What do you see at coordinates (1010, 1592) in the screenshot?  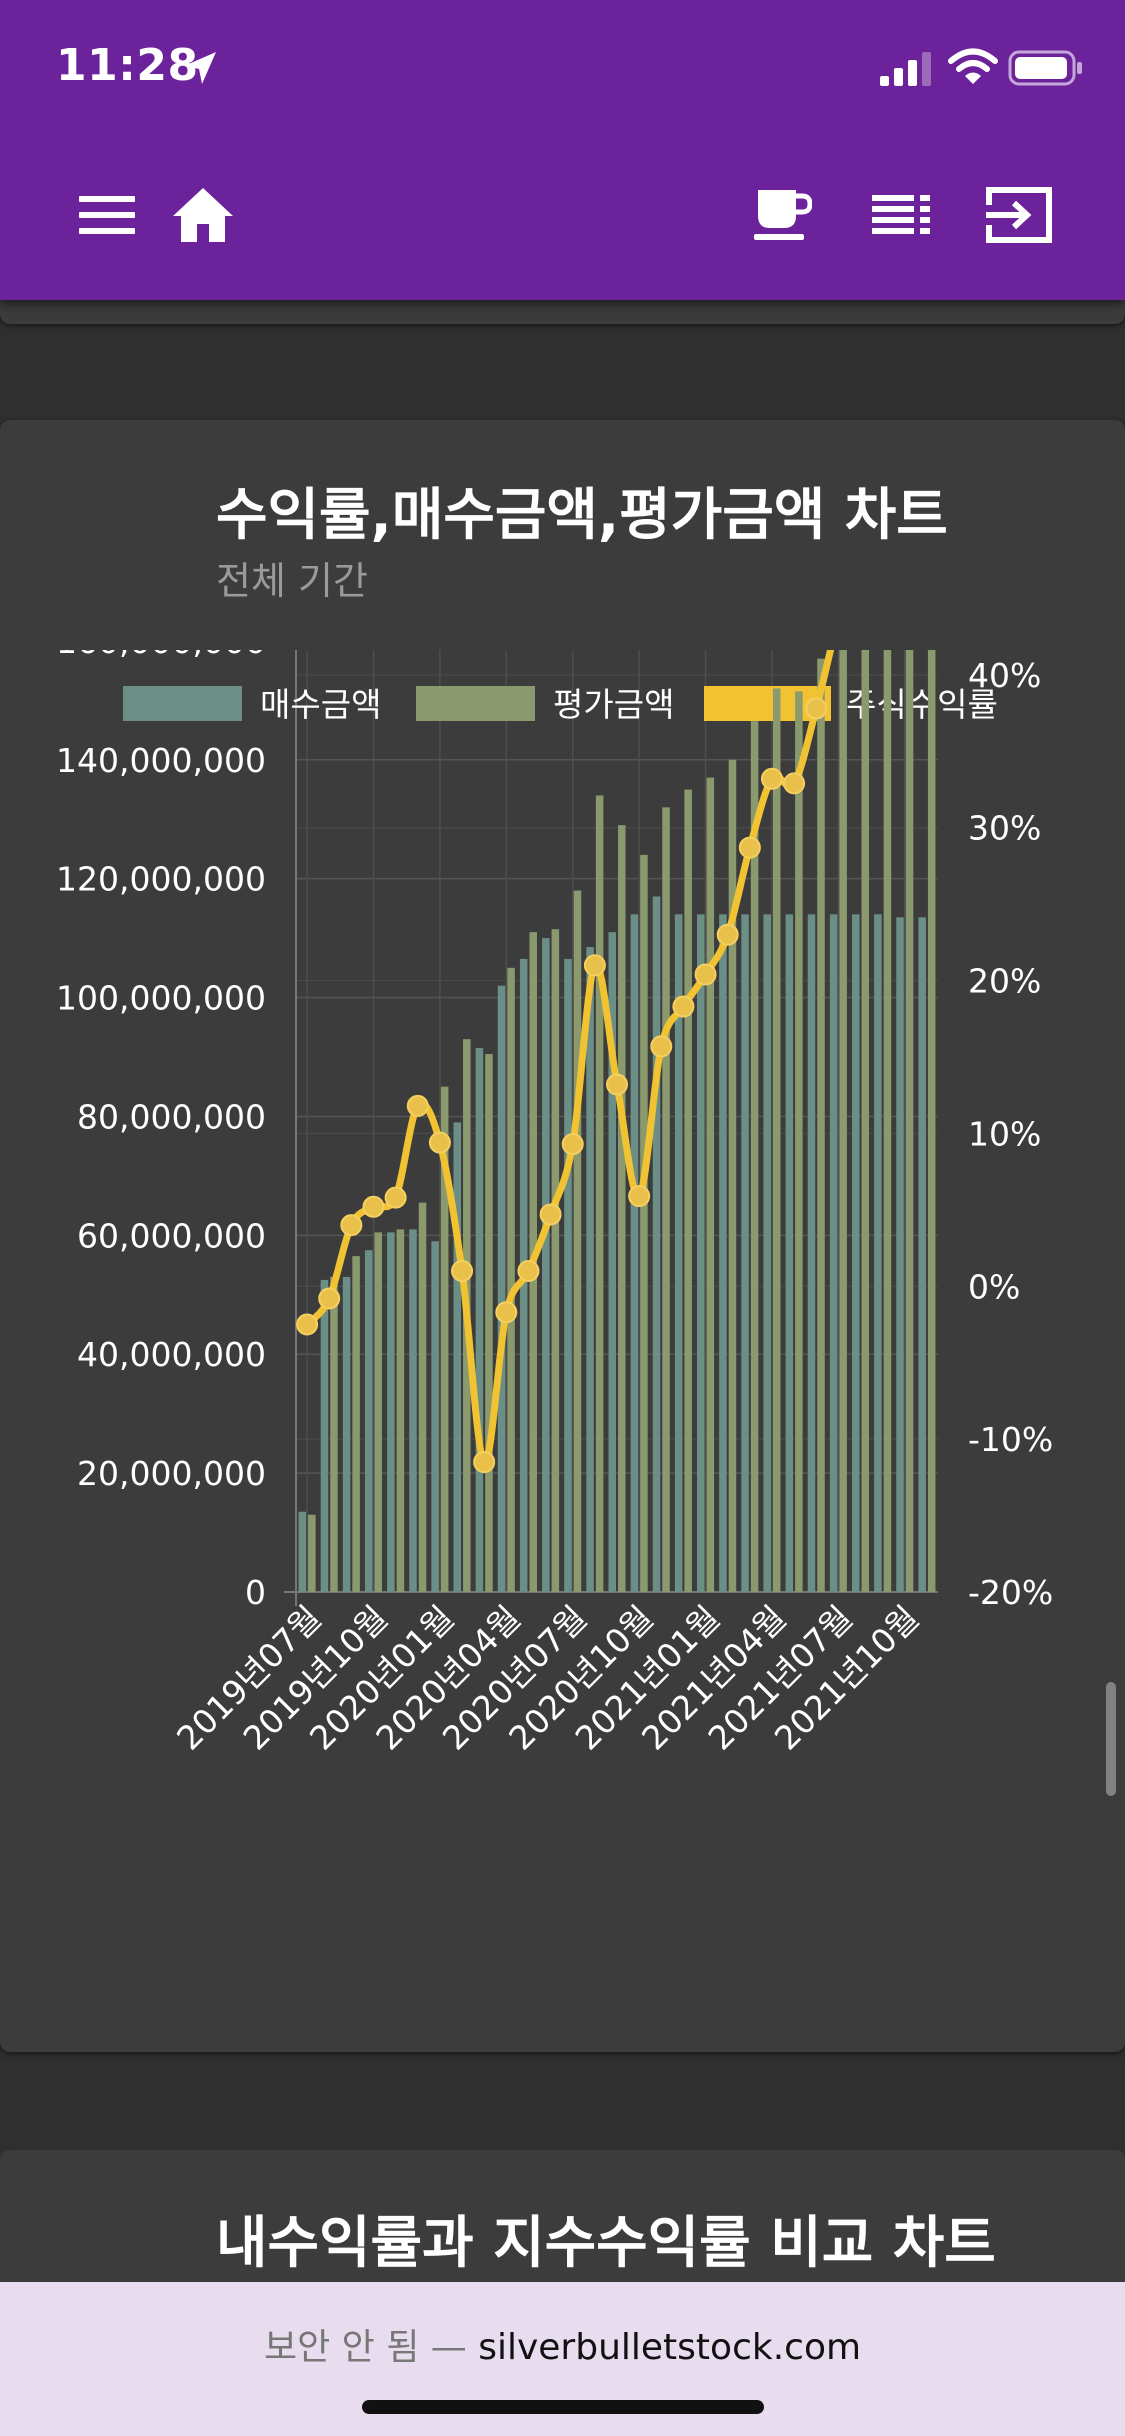 I see `y-tick-label-right: -20%` at bounding box center [1010, 1592].